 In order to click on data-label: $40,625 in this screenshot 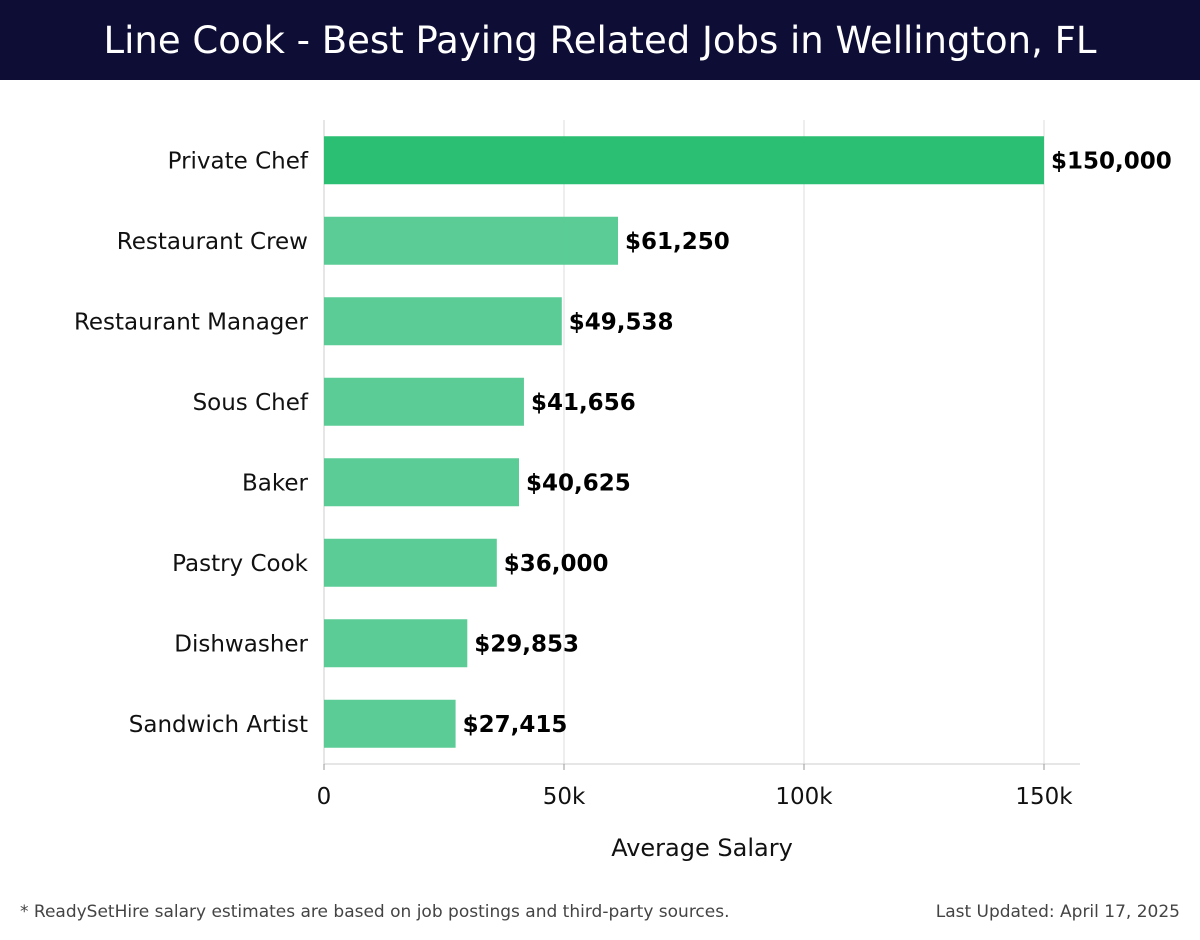, I will do `click(578, 483)`.